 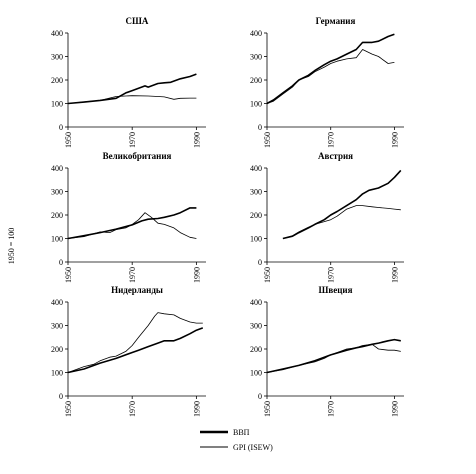 I want to click on panel-1: США 0 100 200 300 400 1950 1970 1990, so click(x=128, y=82).